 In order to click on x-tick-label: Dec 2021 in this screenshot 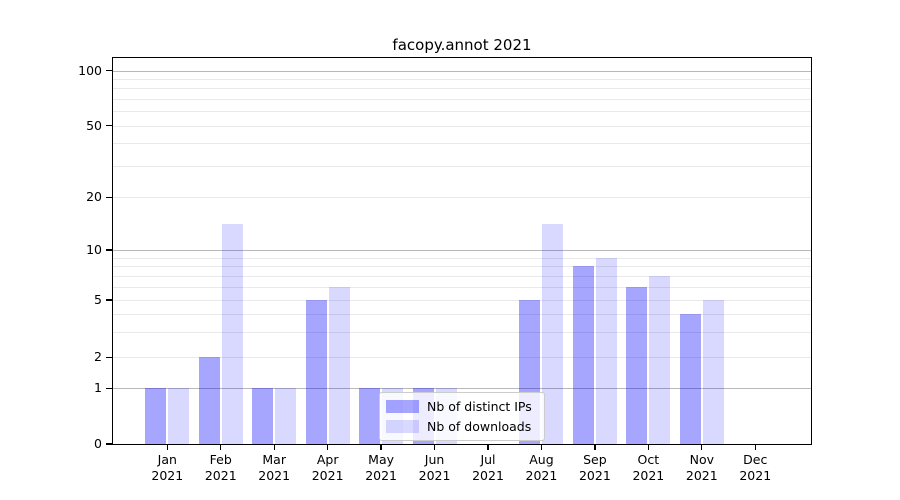, I will do `click(755, 468)`.